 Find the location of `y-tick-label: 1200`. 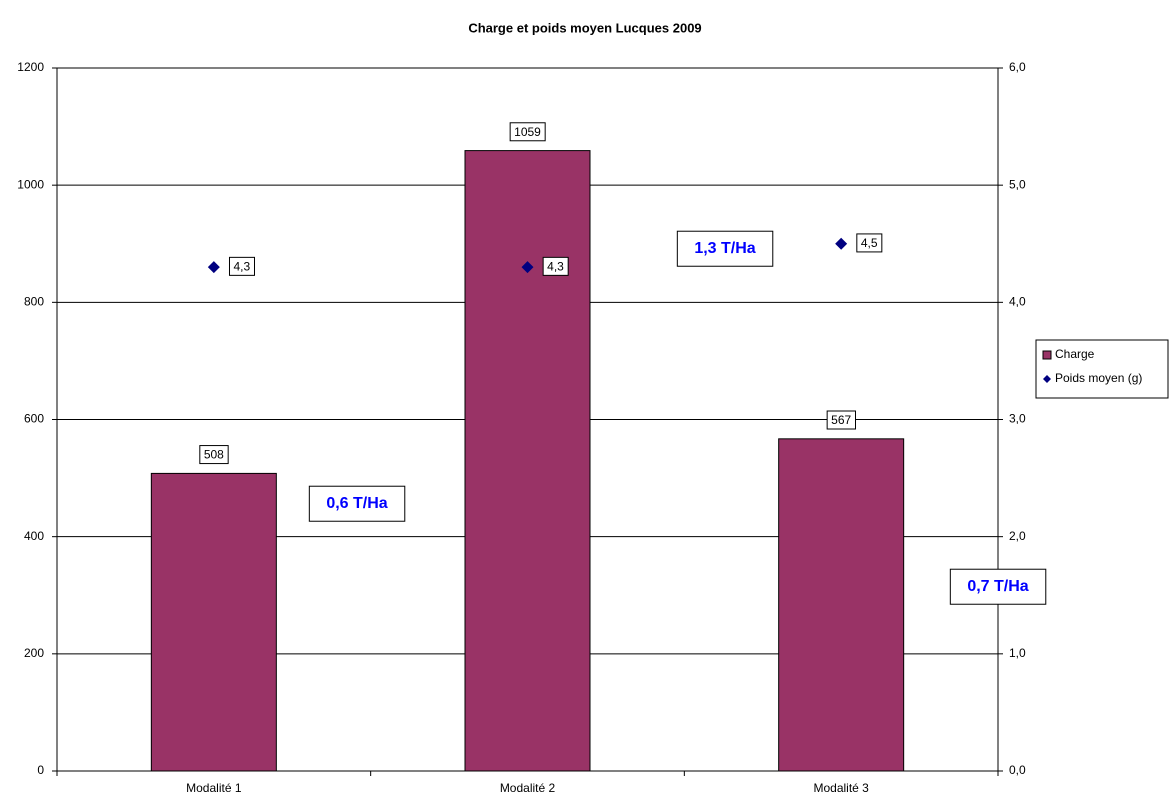

y-tick-label: 1200 is located at coordinates (30, 67).